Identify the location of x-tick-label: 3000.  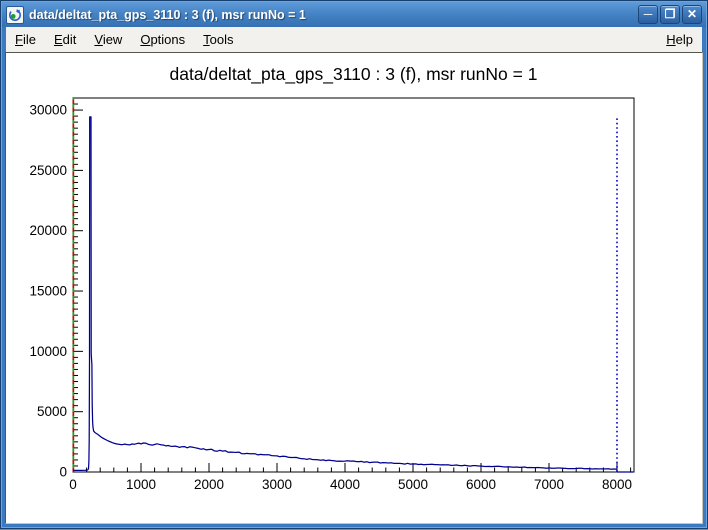
(277, 484).